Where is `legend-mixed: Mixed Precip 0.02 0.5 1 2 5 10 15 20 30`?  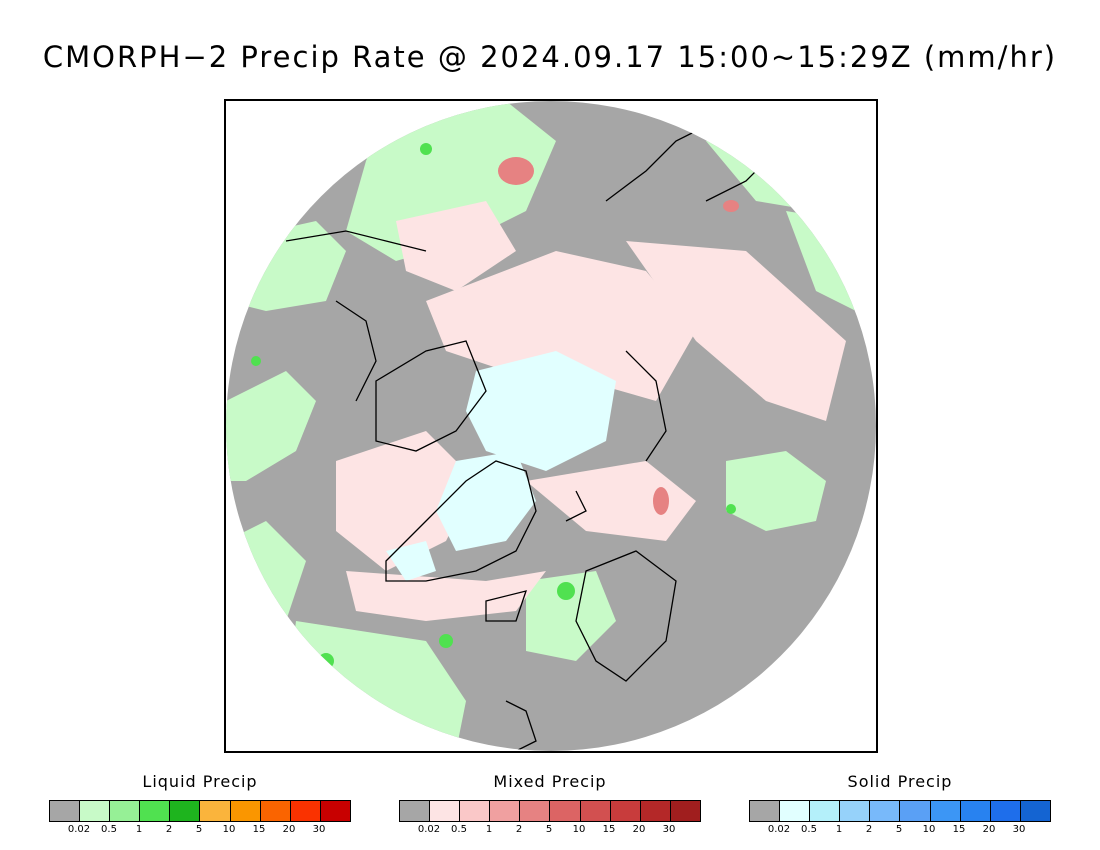 legend-mixed: Mixed Precip 0.02 0.5 1 2 5 10 15 20 30 is located at coordinates (550, 806).